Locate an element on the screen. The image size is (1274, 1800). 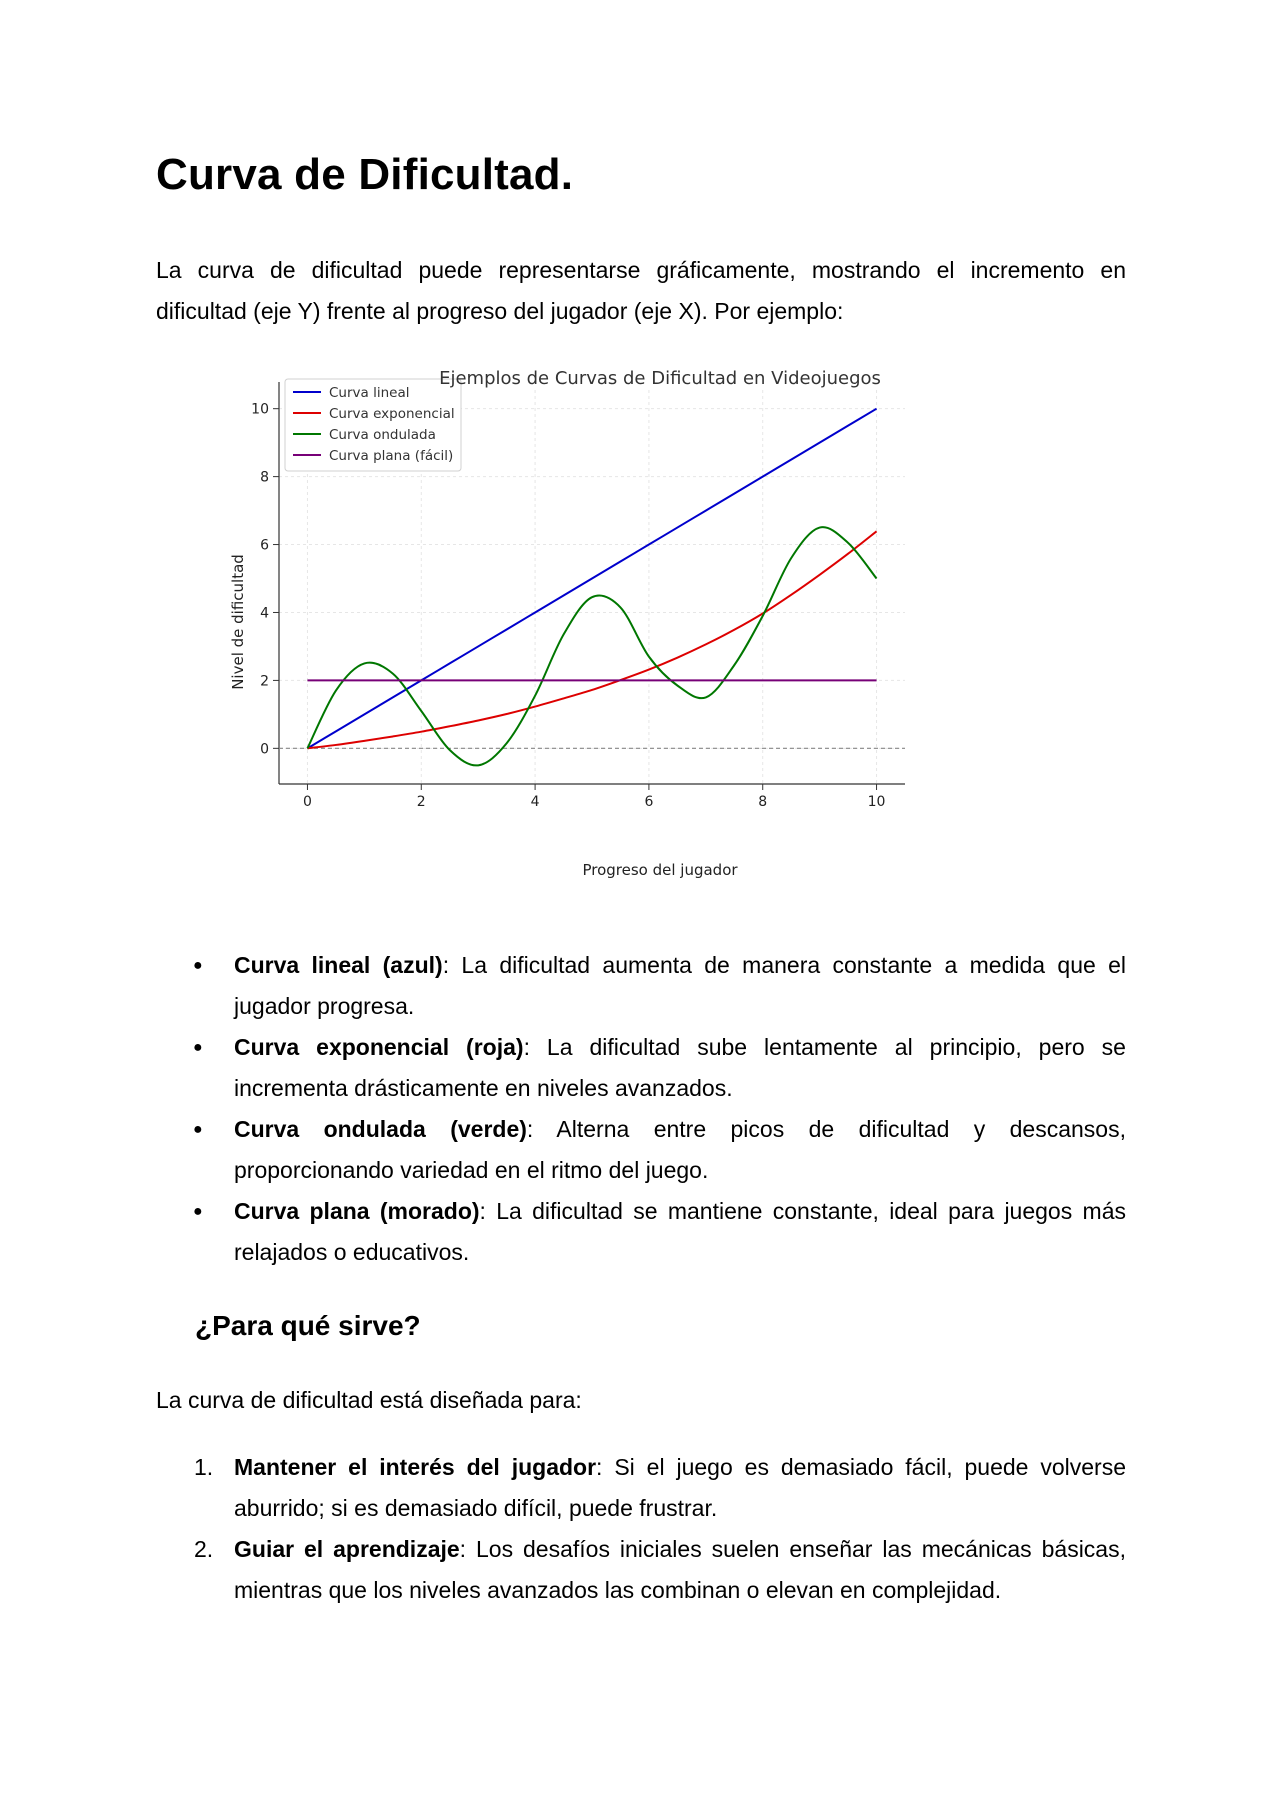
legend-label: Curva ondulada is located at coordinates (382, 435).